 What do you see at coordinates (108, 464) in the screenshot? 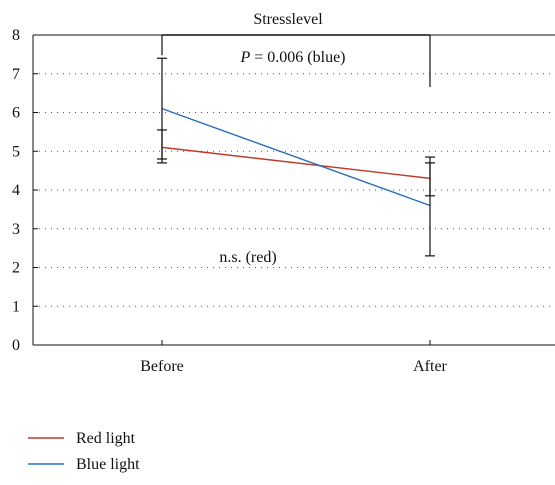
I see `legend-label-blue-light: Blue light` at bounding box center [108, 464].